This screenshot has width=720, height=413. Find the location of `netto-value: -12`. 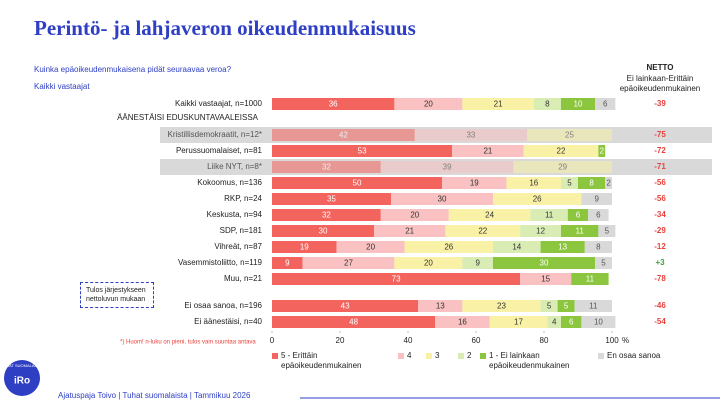

netto-value: -12 is located at coordinates (660, 246).